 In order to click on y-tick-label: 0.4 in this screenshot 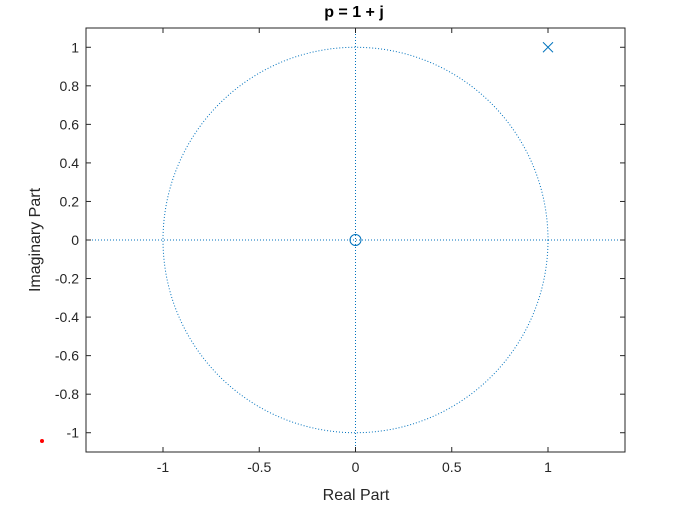, I will do `click(70, 163)`.